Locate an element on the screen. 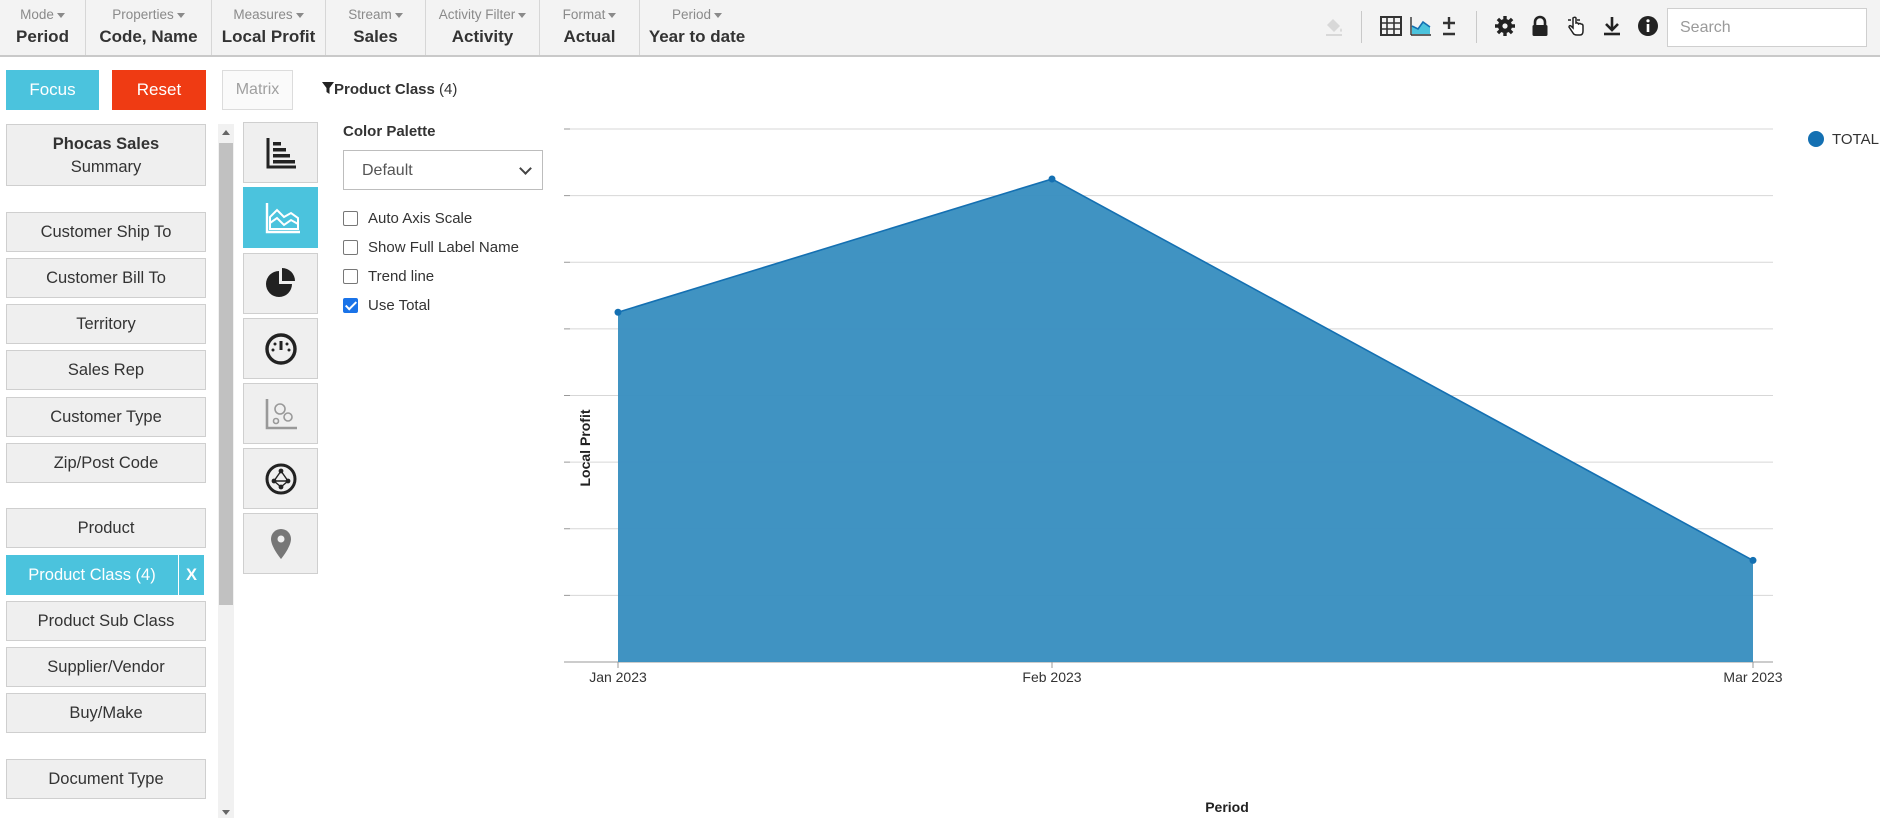 This screenshot has height=818, width=1880. gear-icon is located at coordinates (1505, 26).